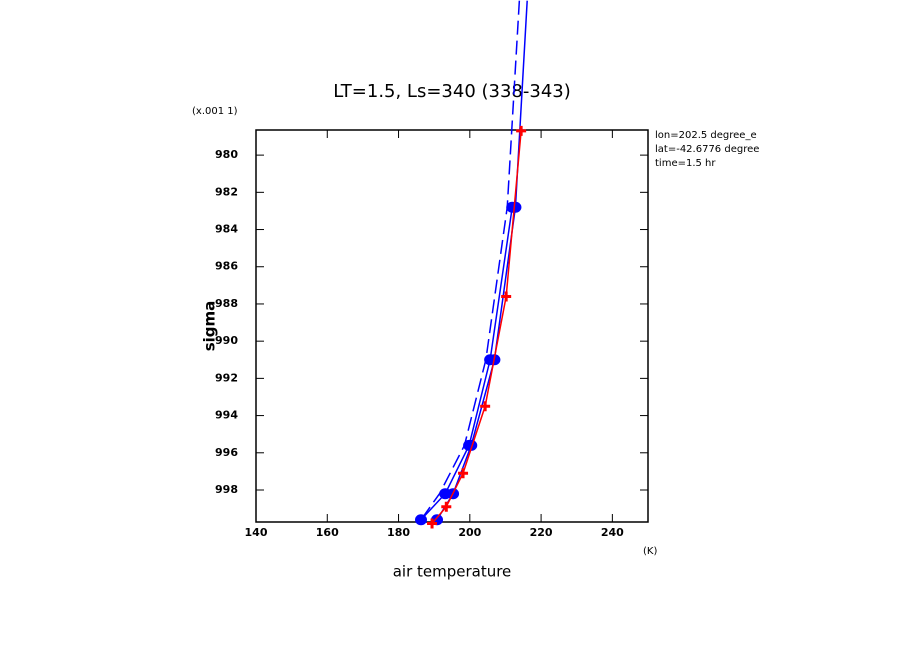 The width and height of the screenshot is (904, 654). I want to click on x-tick-label: 140, so click(256, 532).